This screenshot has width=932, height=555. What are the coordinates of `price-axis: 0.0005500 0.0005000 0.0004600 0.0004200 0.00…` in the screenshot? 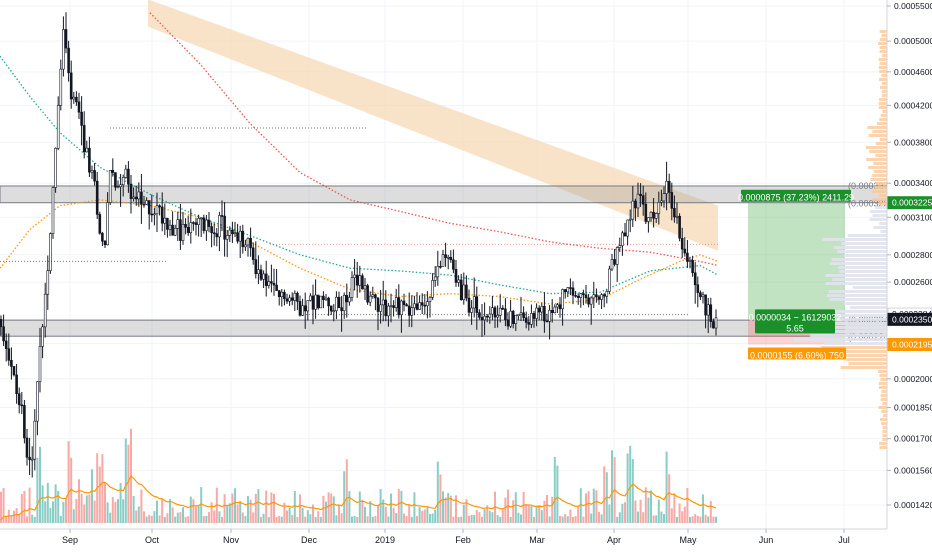 It's located at (909, 275).